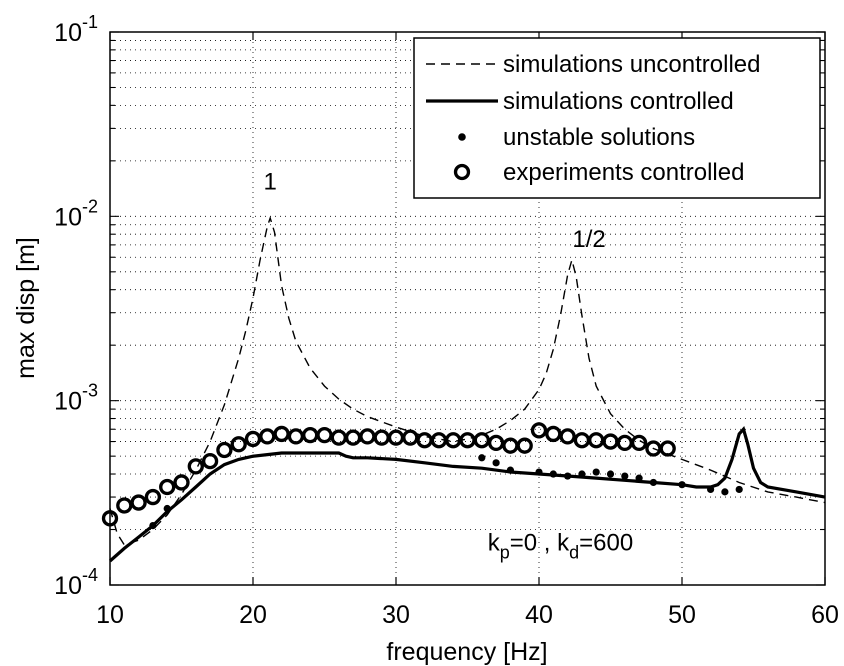 The height and width of the screenshot is (666, 844). I want to click on x-axis-label: frequency [Hz], so click(466, 652).